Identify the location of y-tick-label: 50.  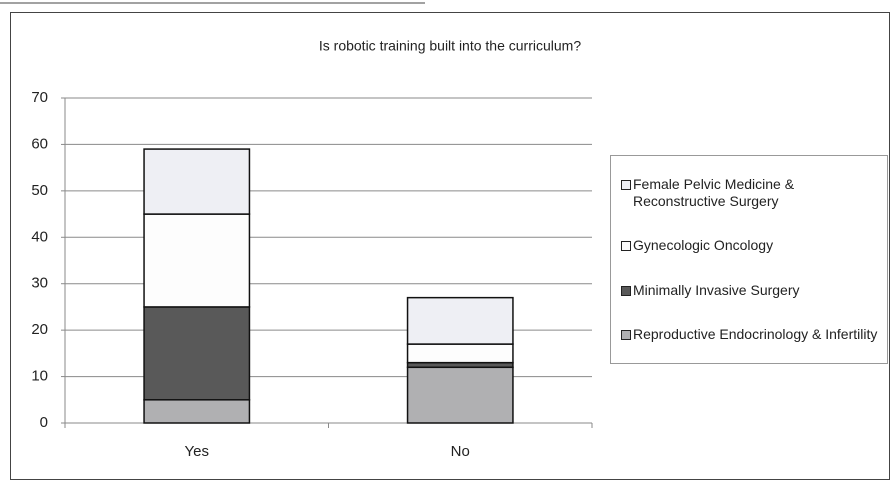
(39, 190).